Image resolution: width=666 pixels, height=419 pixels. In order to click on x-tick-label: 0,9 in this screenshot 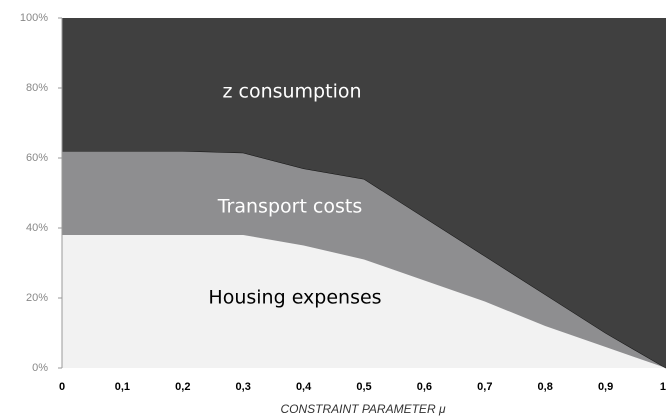, I will do `click(605, 387)`.